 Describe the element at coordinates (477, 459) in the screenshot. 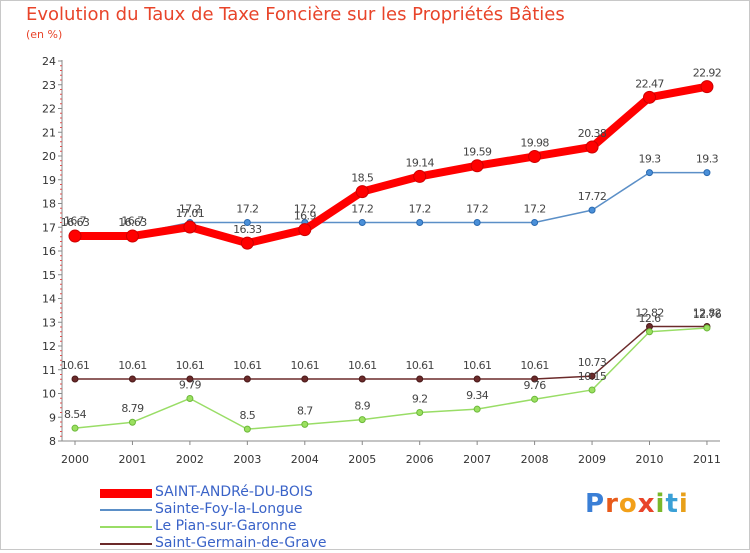

I see `x-tick-label: 2007` at that location.